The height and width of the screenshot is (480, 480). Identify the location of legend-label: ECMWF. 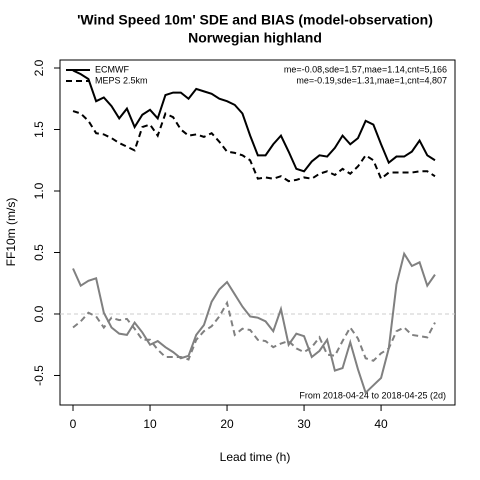
(112, 69).